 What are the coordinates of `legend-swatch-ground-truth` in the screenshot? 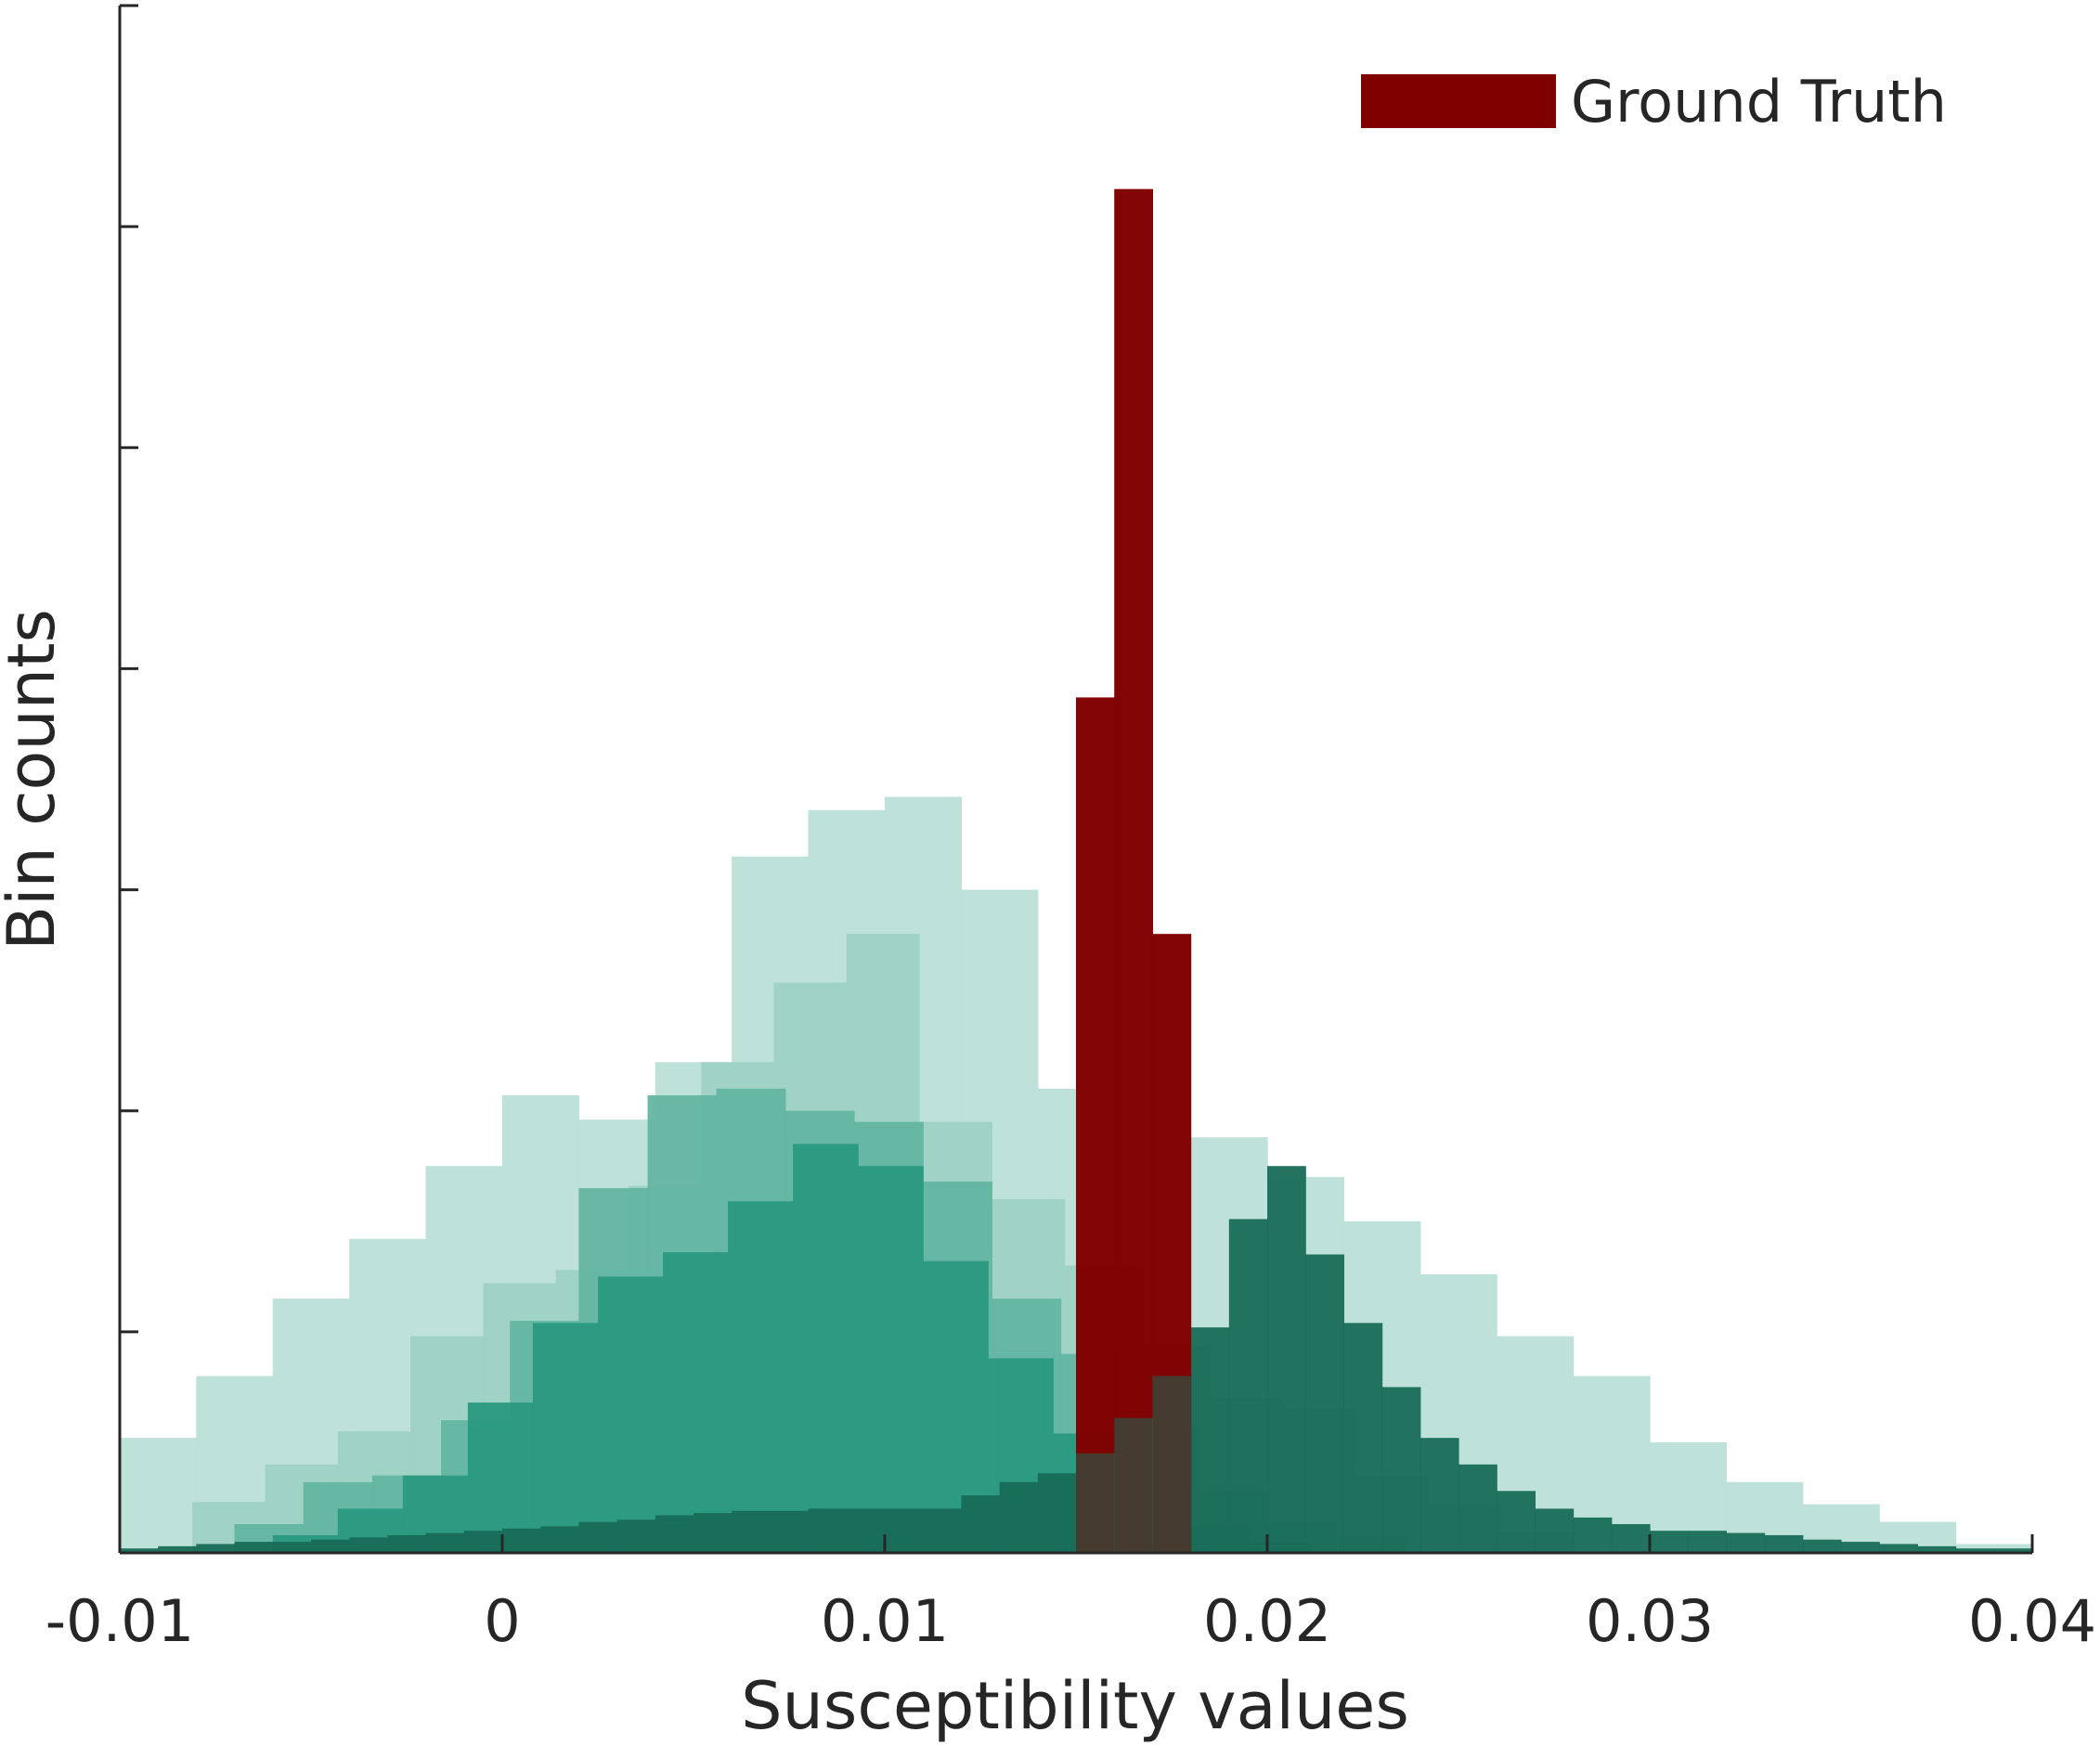 It's located at (1459, 101).